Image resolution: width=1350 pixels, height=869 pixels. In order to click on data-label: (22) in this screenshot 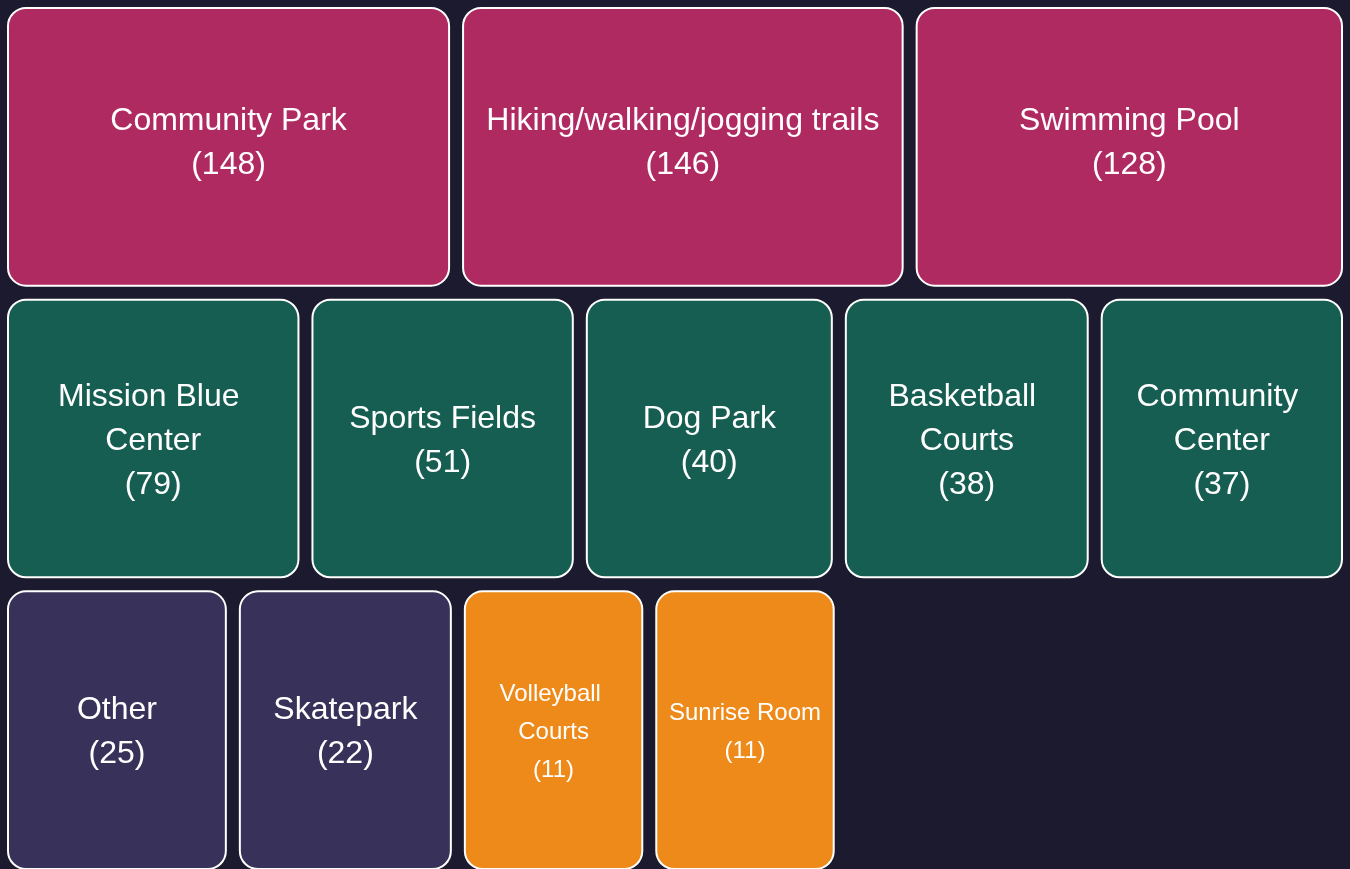, I will do `click(345, 752)`.